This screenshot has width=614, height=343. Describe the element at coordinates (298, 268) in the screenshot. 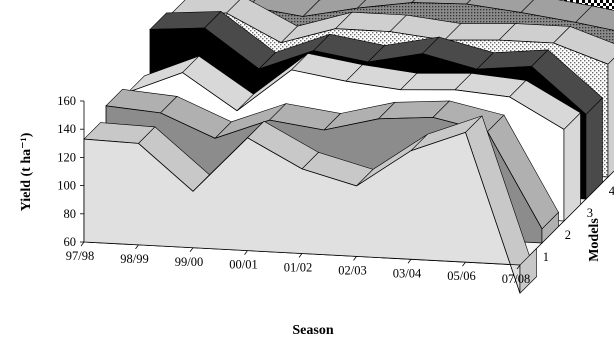

I see `x-tick-label: 01/02` at that location.